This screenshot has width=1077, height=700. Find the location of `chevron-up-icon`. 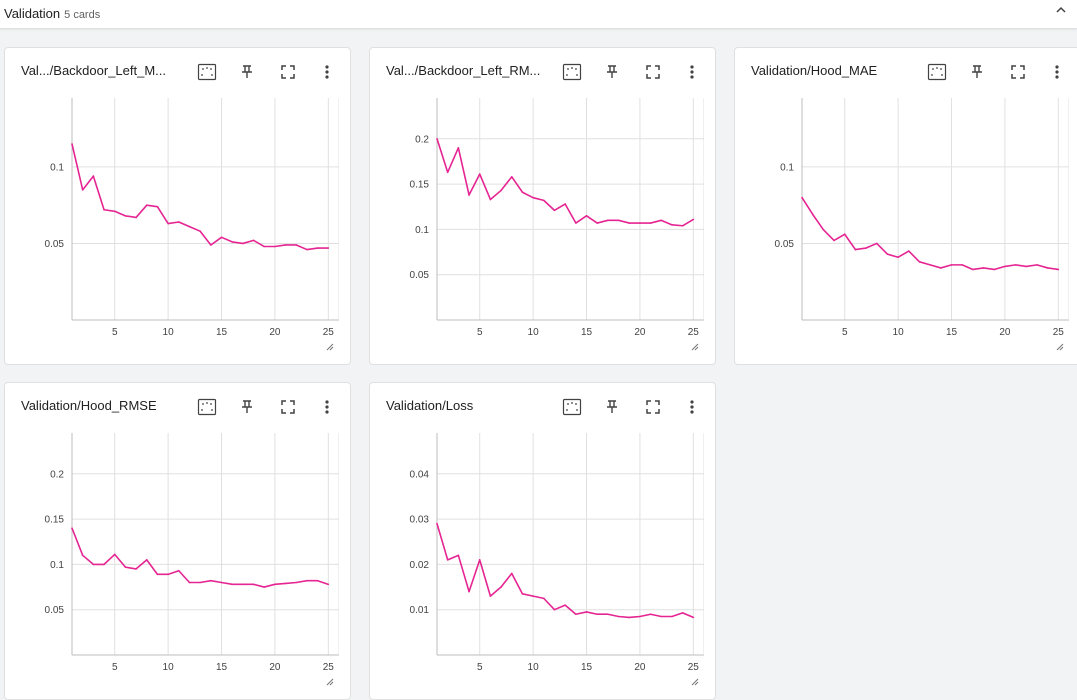

chevron-up-icon is located at coordinates (1061, 12).